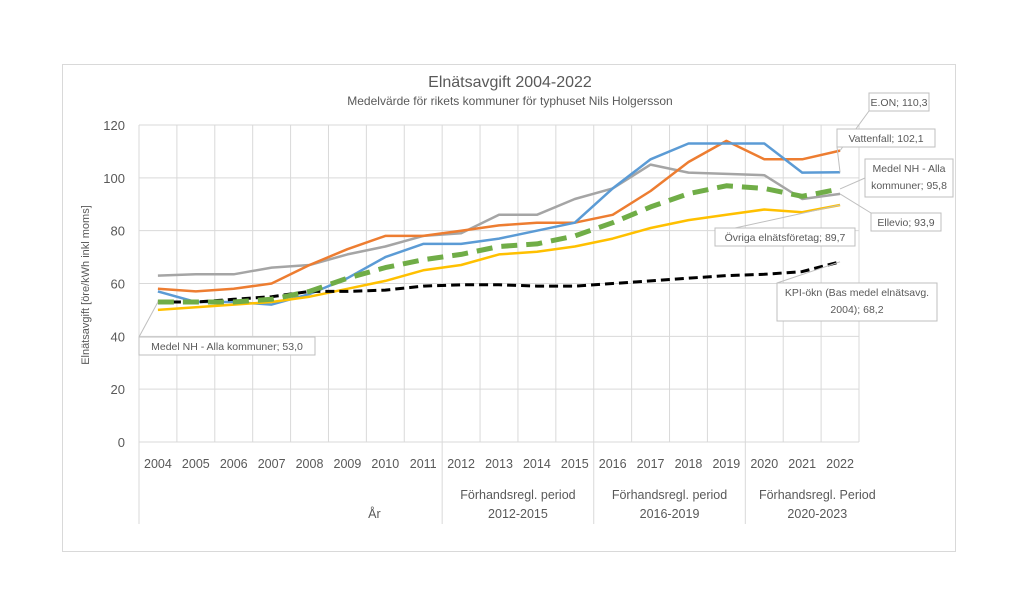 This screenshot has width=1024, height=589. I want to click on x-tick-label: 2019, so click(726, 464).